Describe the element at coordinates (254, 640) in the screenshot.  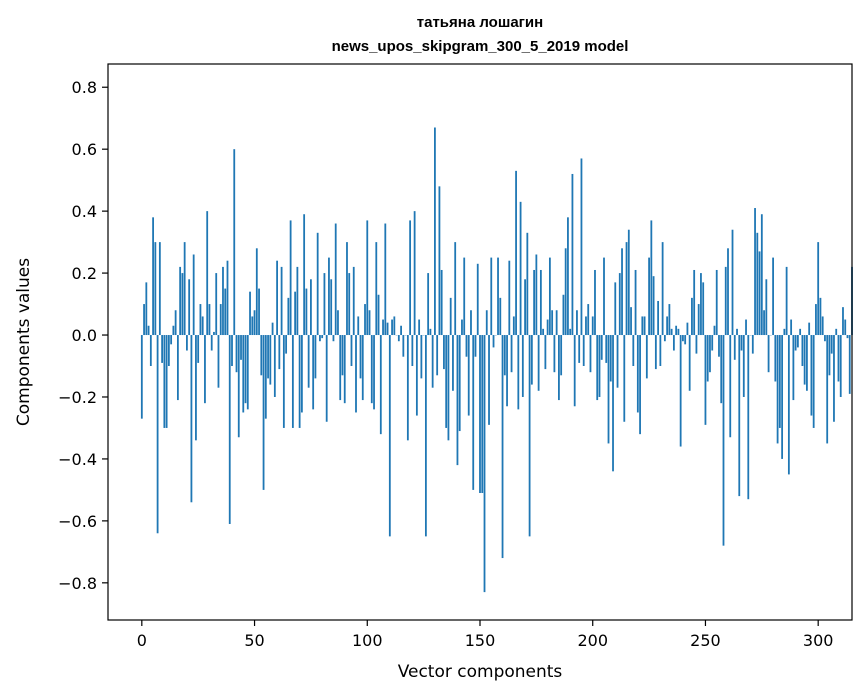
I see `x-tick-label: 50` at that location.